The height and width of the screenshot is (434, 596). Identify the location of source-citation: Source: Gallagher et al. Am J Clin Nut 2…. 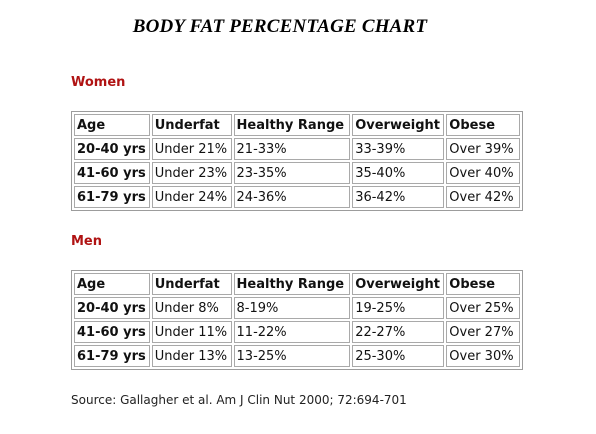
(239, 400).